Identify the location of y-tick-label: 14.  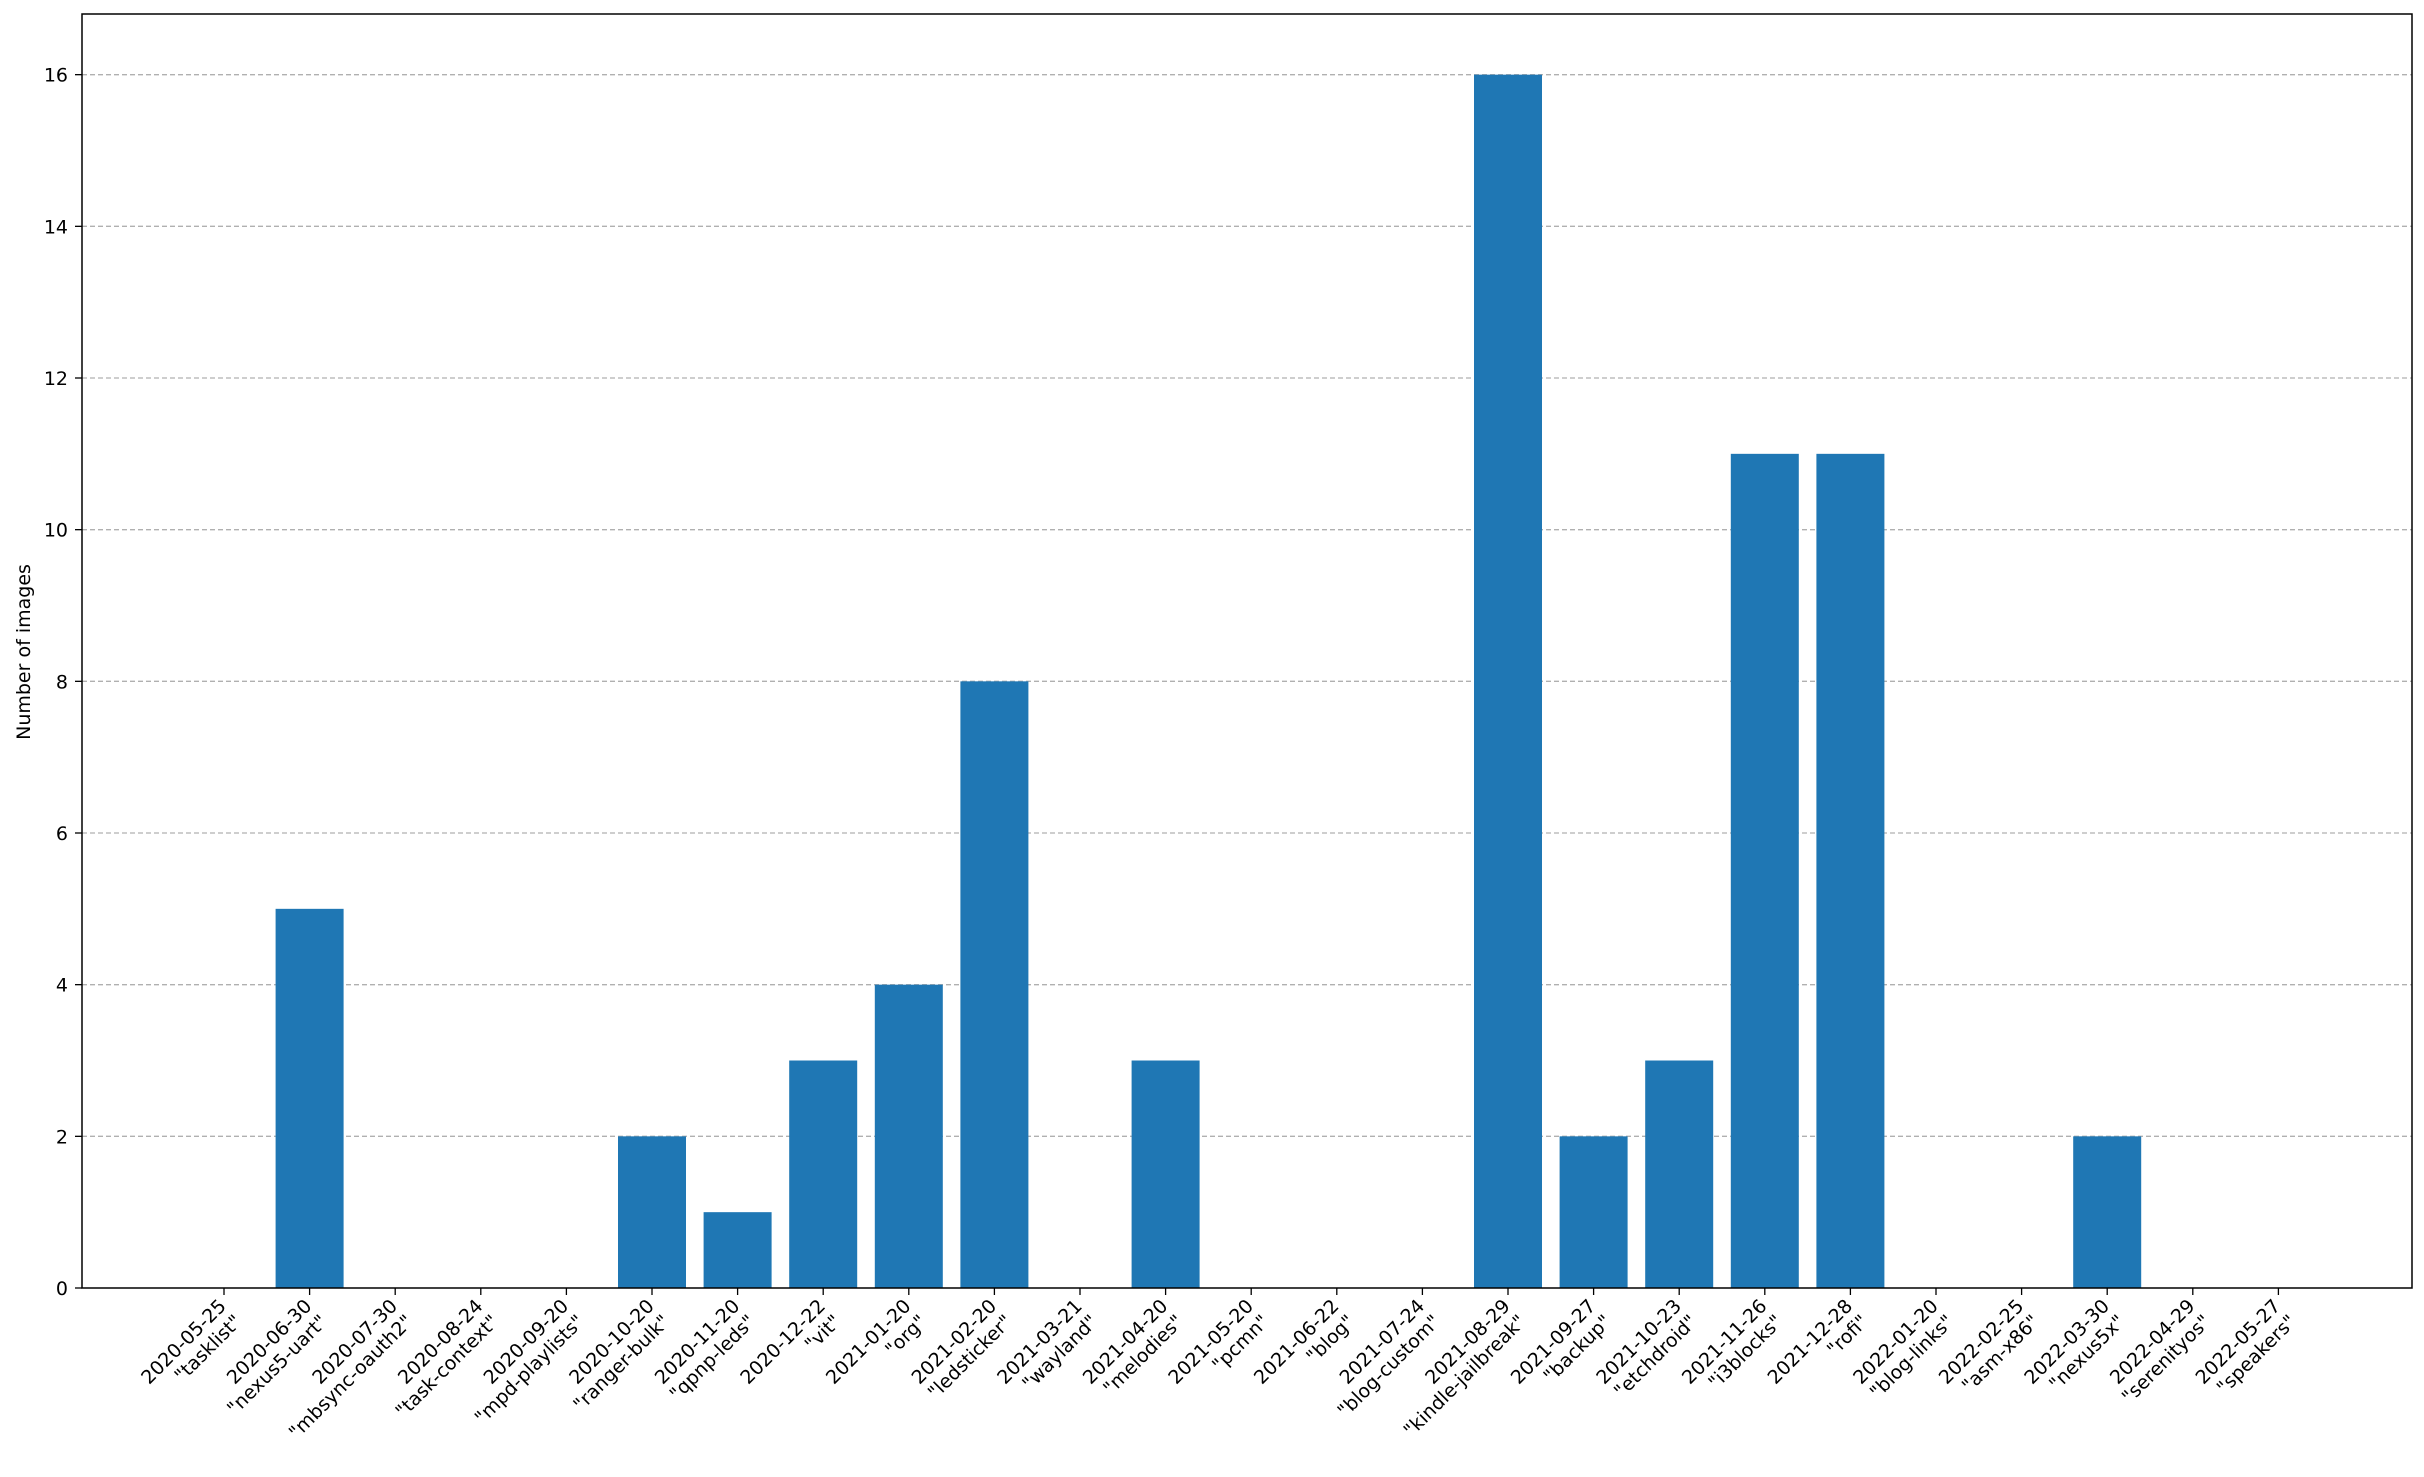
(56, 227).